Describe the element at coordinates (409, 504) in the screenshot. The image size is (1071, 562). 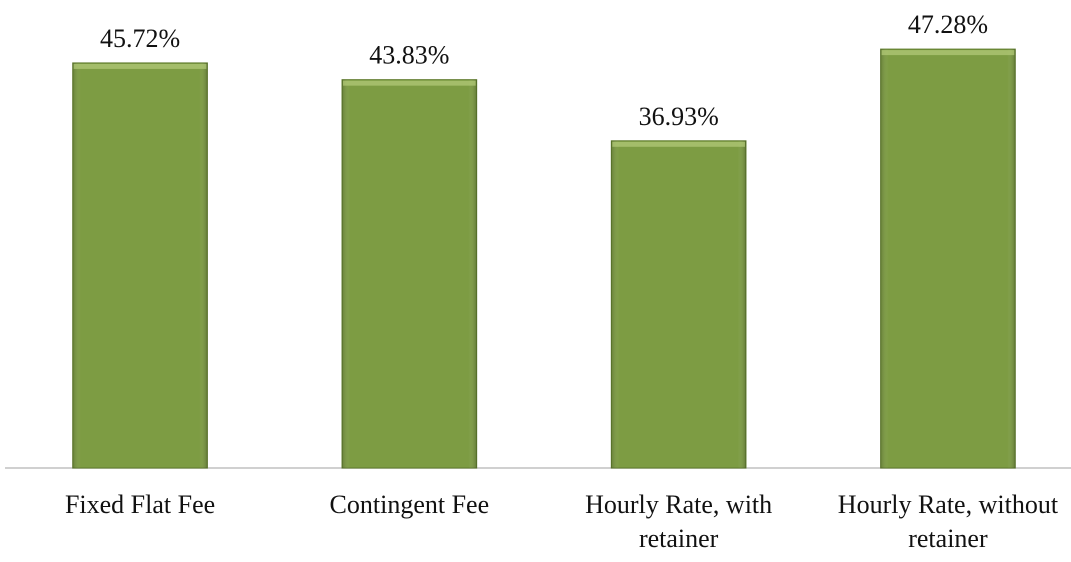
I see `x-tick-label: Contingent Fee` at that location.